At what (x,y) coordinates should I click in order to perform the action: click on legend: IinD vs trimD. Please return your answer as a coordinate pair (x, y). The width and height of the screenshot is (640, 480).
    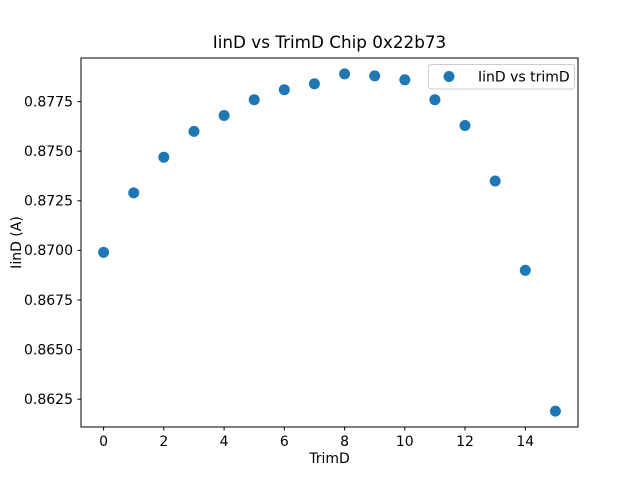
    Looking at the image, I should click on (501, 77).